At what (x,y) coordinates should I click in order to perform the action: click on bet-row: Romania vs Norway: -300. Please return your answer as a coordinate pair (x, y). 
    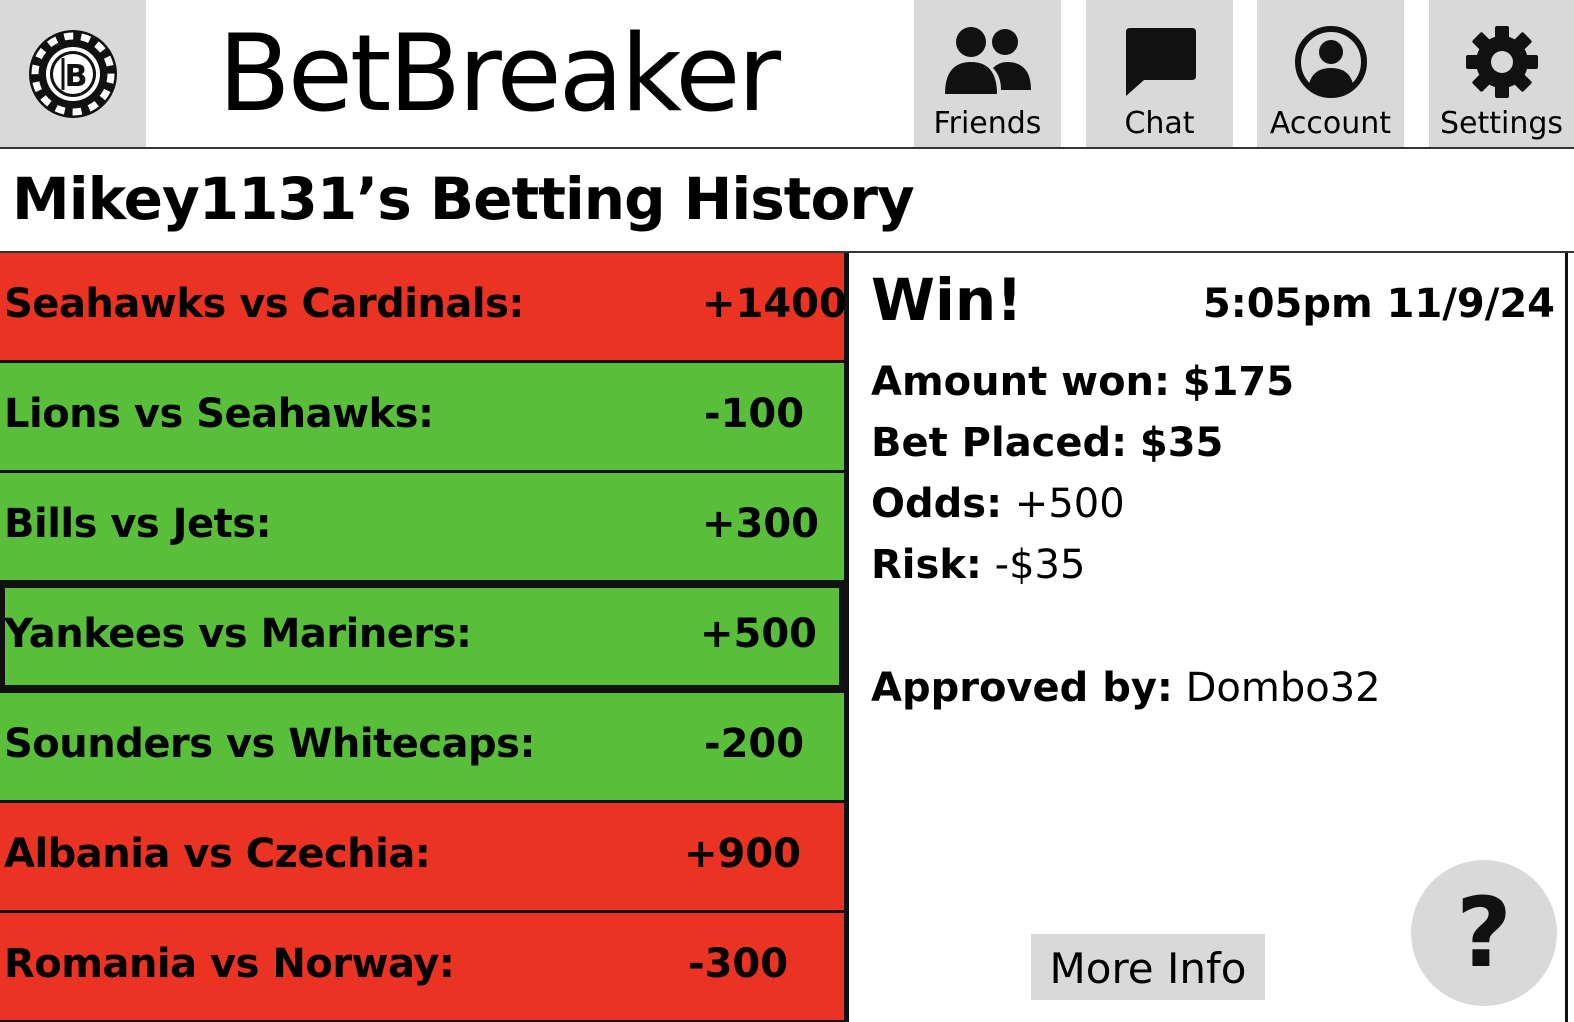
    Looking at the image, I should click on (422, 966).